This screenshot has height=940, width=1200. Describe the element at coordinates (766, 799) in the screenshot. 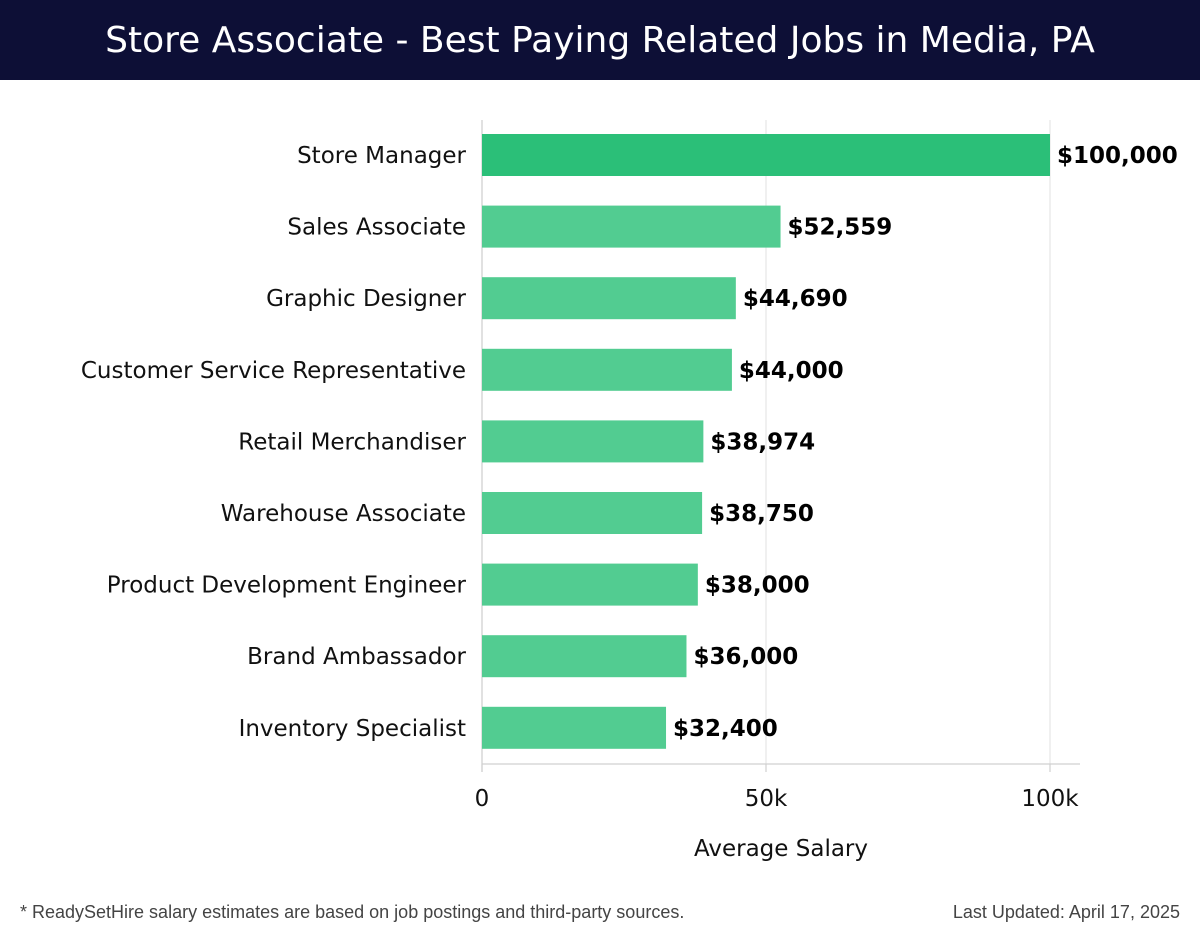

I see `x-tick-label: 50k` at that location.